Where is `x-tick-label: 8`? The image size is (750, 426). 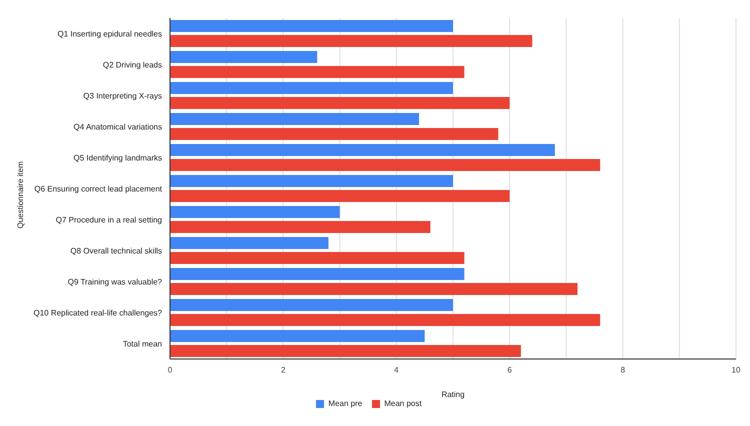 x-tick-label: 8 is located at coordinates (623, 370).